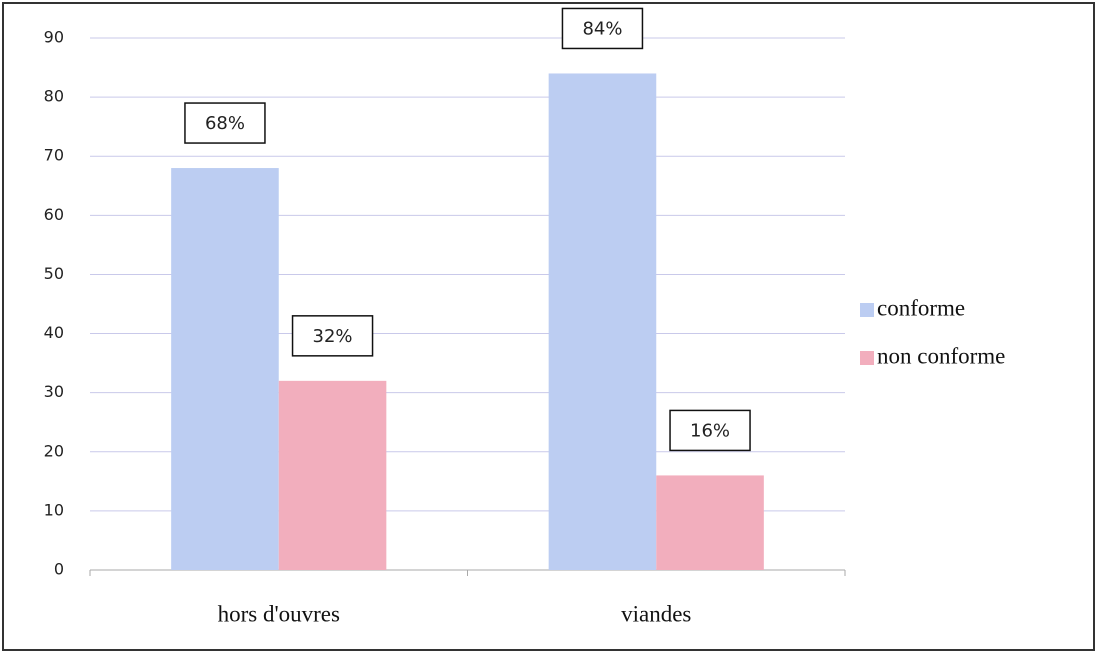 The height and width of the screenshot is (653, 1097). I want to click on y-tick-label: 90, so click(54, 37).